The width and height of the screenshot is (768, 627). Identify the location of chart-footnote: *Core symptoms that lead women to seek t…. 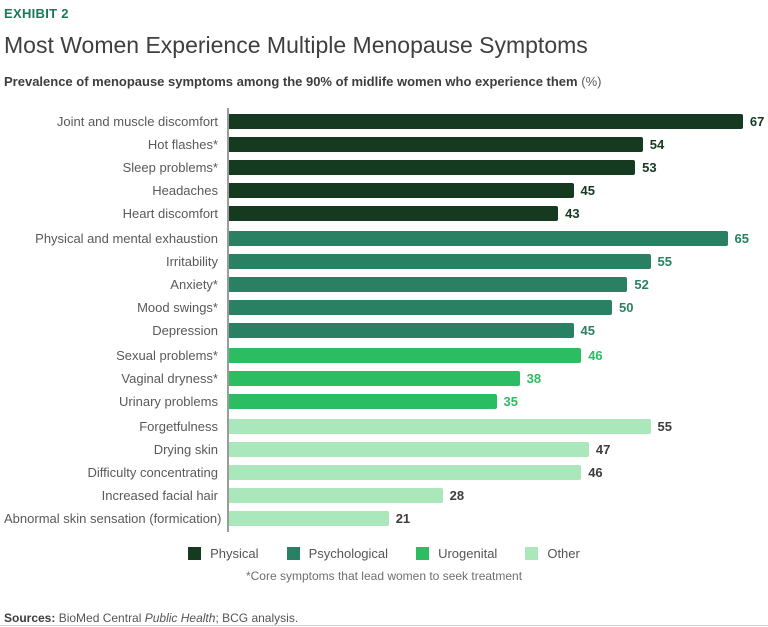
(384, 576).